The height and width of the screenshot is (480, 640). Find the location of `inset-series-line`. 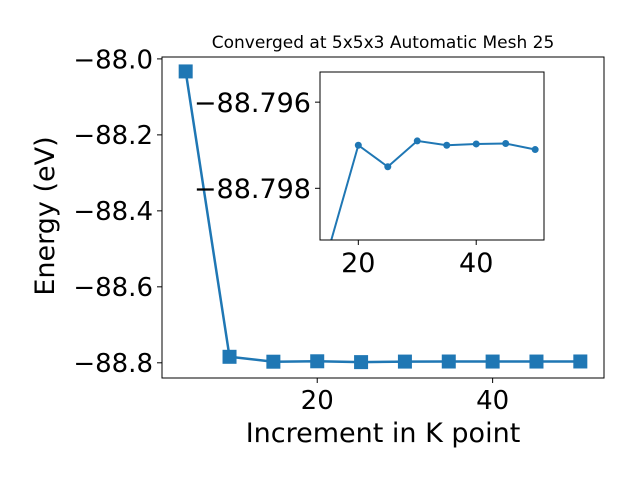

inset-series-line is located at coordinates (432, 194).